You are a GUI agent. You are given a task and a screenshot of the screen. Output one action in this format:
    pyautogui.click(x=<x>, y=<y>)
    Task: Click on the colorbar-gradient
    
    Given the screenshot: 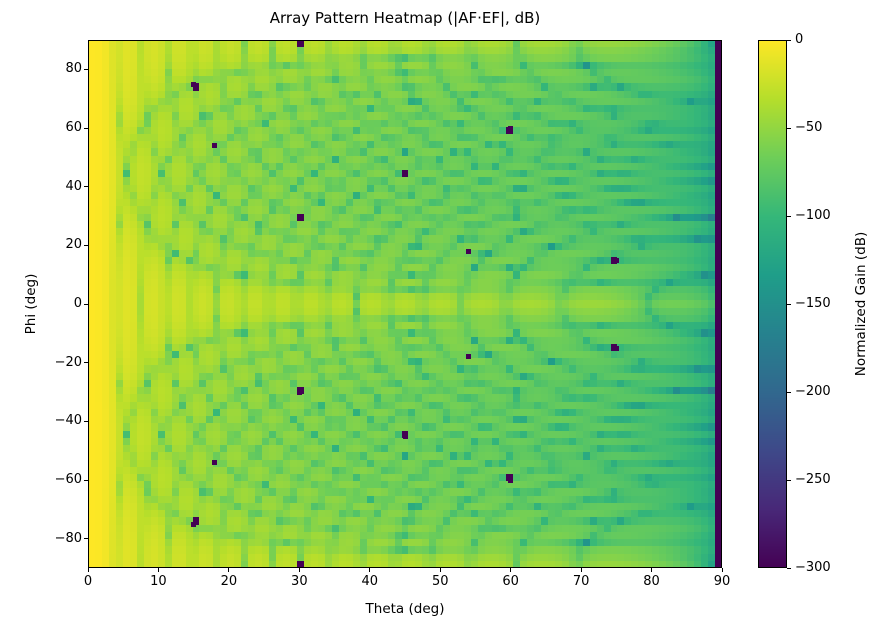 What is the action you would take?
    pyautogui.click(x=772, y=304)
    